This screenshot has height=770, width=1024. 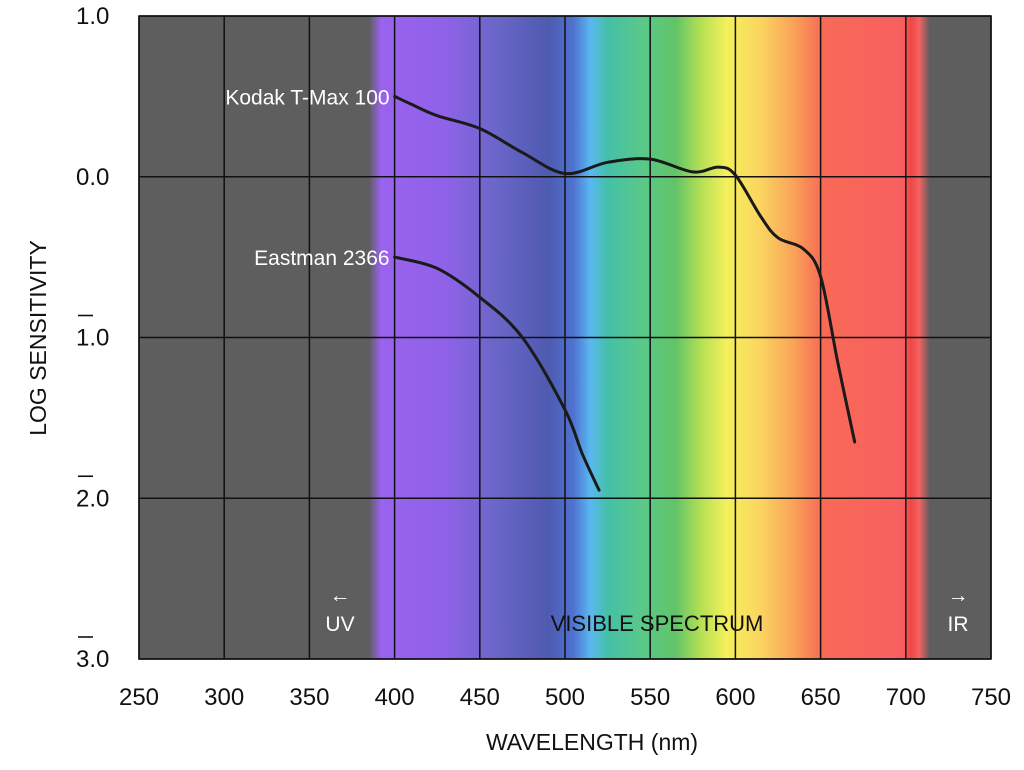 What do you see at coordinates (958, 624) in the screenshot?
I see `region-label-2: IR` at bounding box center [958, 624].